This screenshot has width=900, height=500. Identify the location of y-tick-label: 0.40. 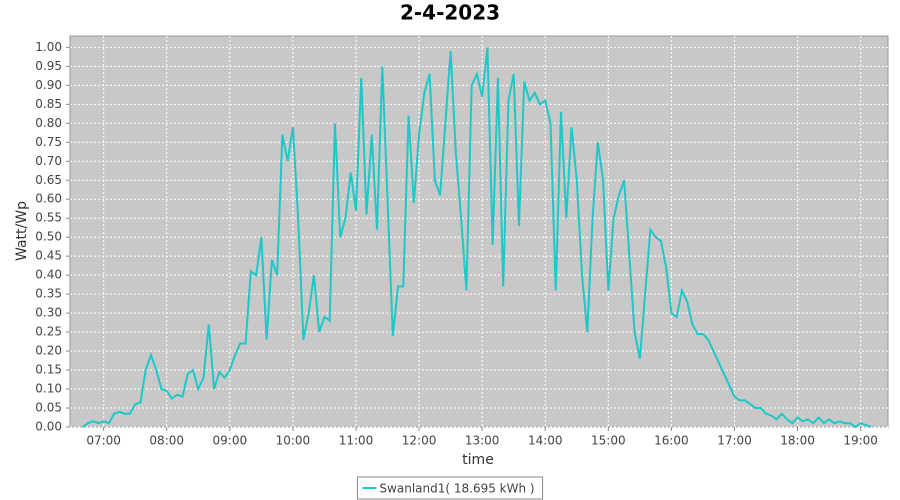
(48, 275).